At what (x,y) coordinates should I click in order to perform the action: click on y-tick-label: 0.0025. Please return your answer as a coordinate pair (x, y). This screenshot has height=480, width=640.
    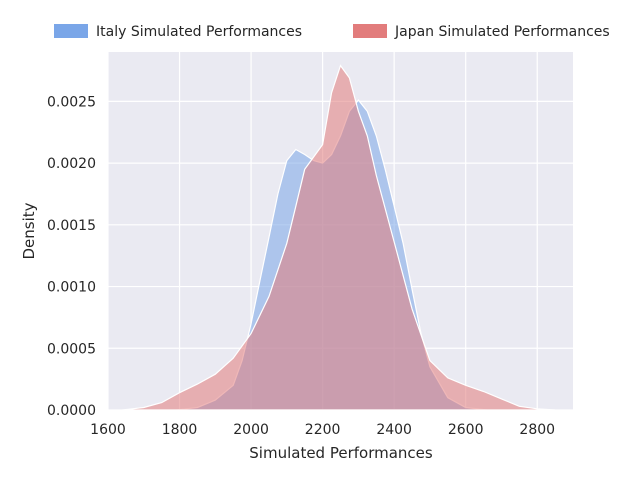
    Looking at the image, I should click on (71, 102).